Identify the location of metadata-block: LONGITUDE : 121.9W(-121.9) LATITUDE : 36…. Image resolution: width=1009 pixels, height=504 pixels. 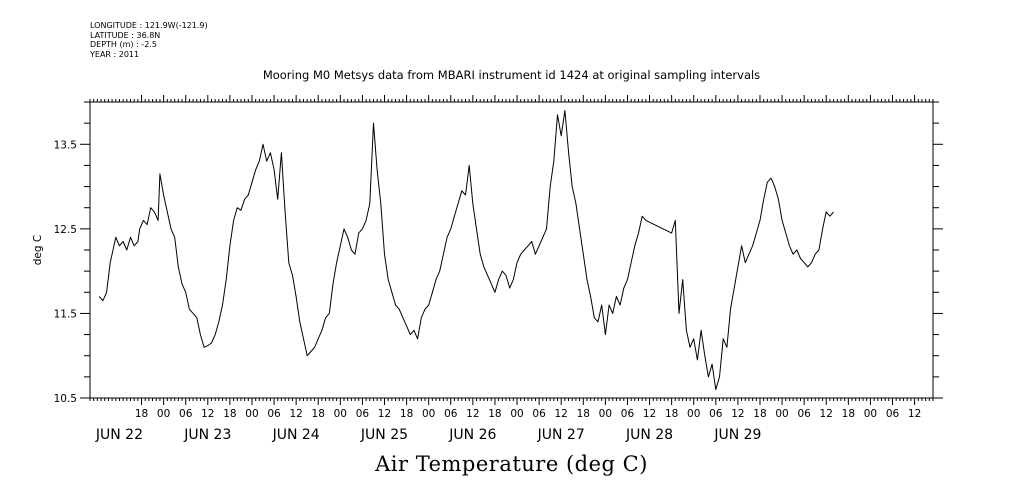
(149, 40).